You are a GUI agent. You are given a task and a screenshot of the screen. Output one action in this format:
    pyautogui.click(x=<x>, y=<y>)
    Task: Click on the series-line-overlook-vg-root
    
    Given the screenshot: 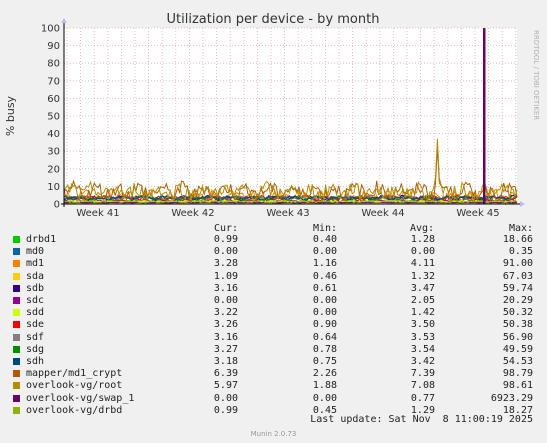 What is the action you would take?
    pyautogui.click(x=290, y=170)
    